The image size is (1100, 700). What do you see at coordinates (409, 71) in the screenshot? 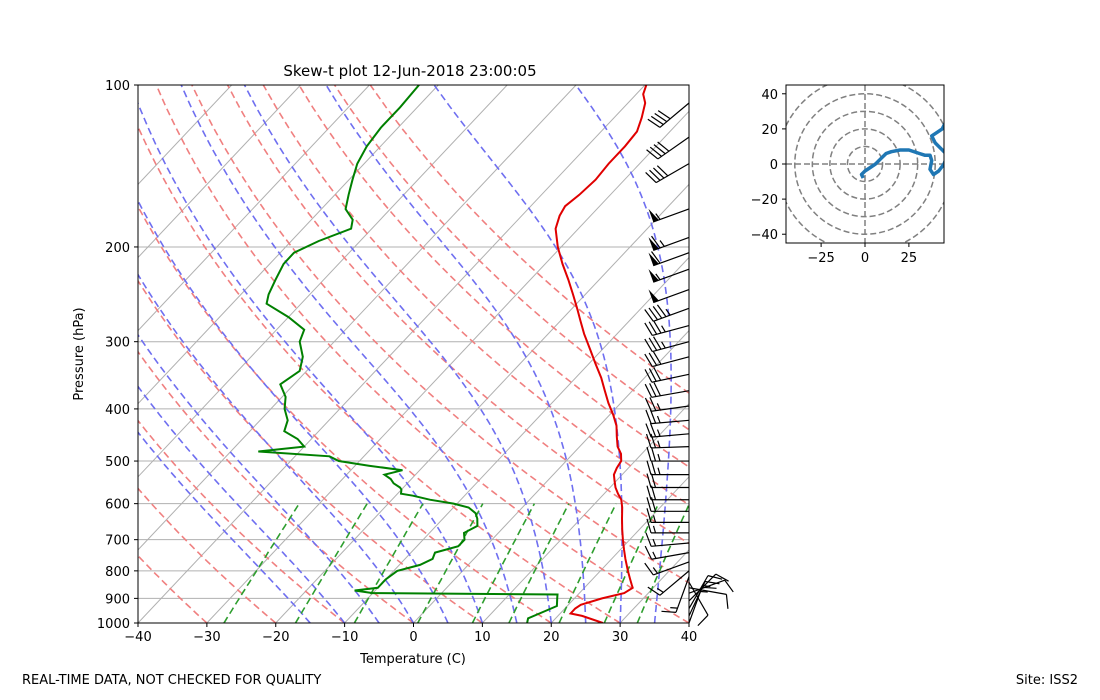
I see `chart-title: Skew-t plot 12-Jun-2018 23:00:05` at bounding box center [409, 71].